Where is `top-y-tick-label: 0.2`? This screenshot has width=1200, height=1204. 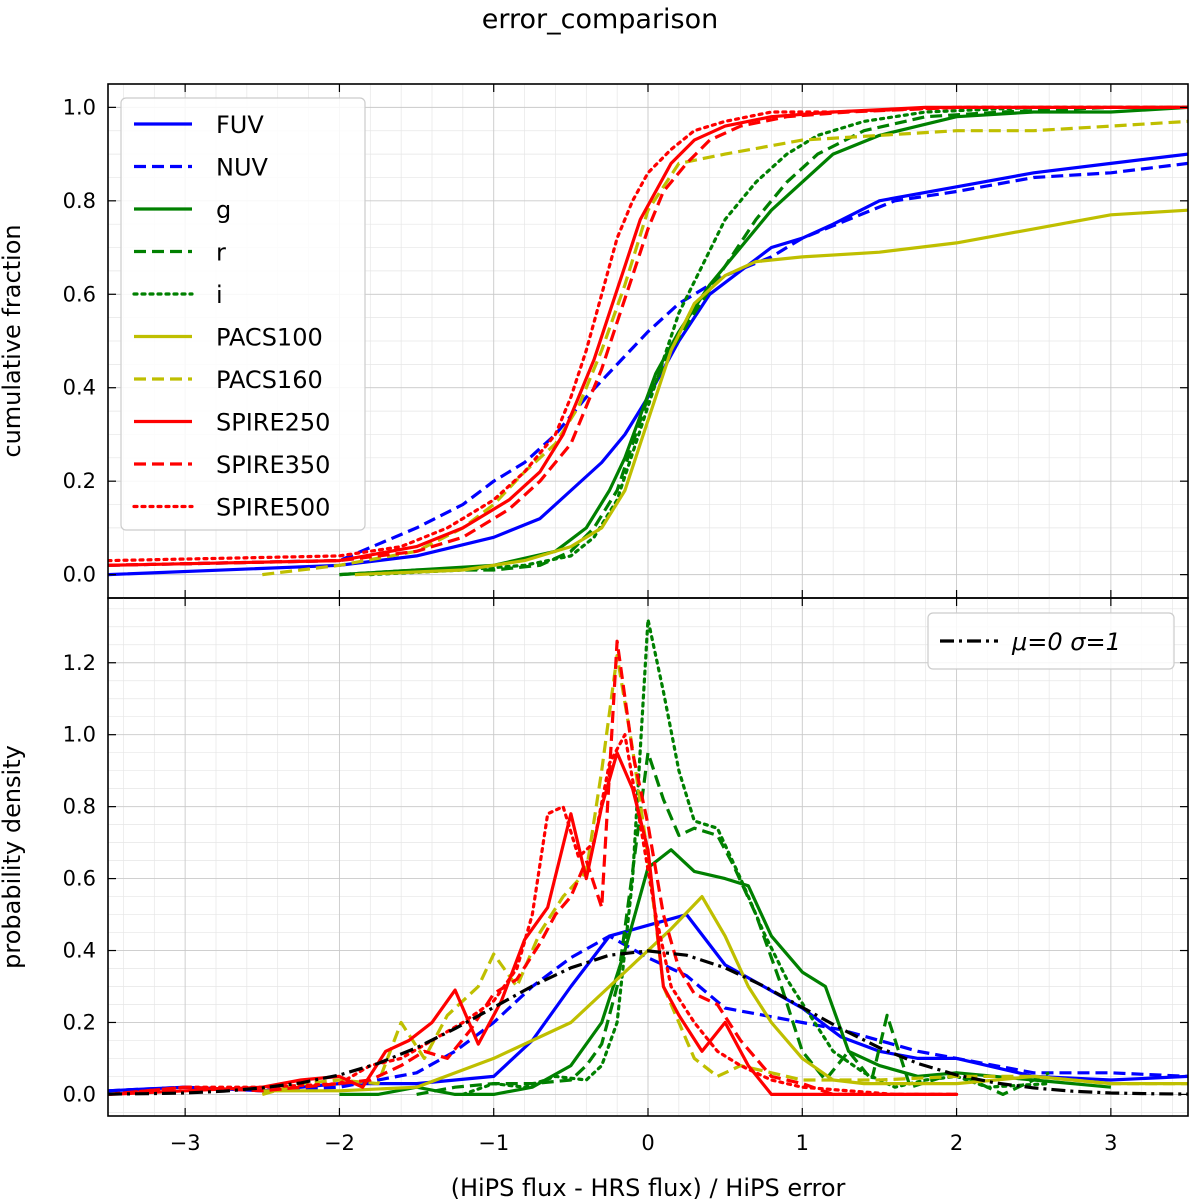 top-y-tick-label: 0.2 is located at coordinates (79, 481).